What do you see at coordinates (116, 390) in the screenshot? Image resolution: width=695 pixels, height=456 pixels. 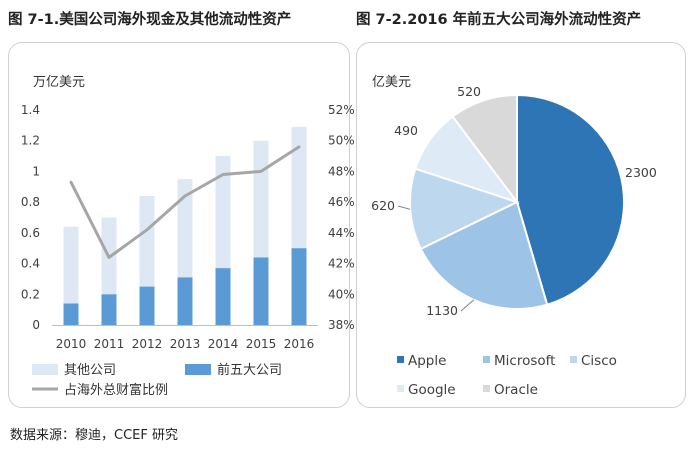 I see `legend-label-ratio: 占海外总财富比例` at bounding box center [116, 390].